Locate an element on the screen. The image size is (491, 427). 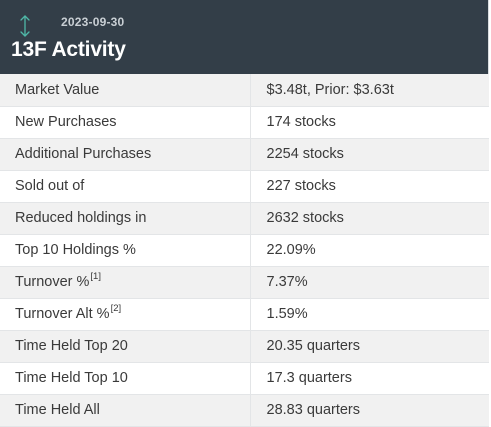
table-row: Time Held Top 20 20.35 quarters is located at coordinates (244, 346).